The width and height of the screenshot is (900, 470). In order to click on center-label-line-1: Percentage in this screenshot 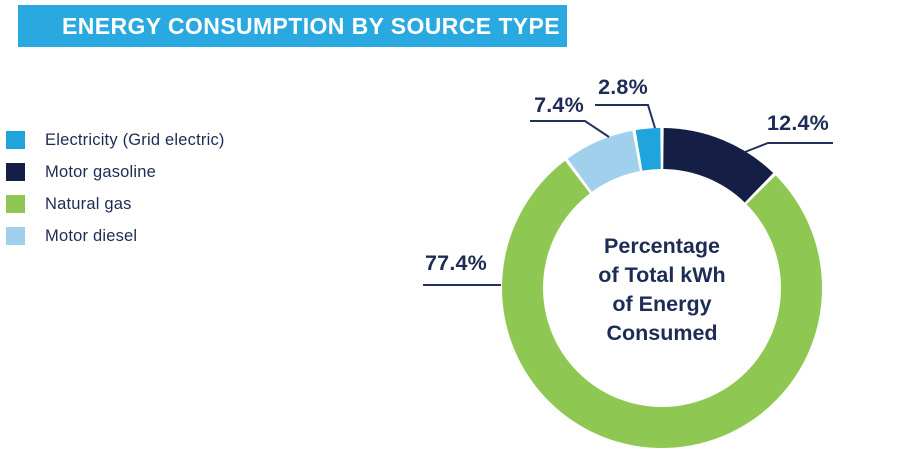, I will do `click(662, 246)`.